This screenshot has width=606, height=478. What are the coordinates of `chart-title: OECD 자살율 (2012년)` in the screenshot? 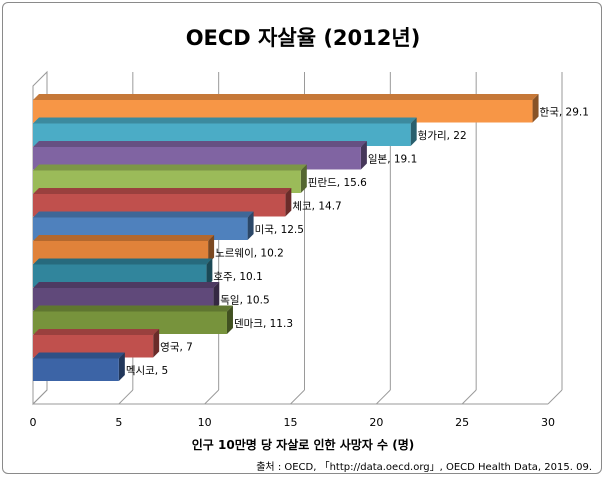 It's located at (303, 38).